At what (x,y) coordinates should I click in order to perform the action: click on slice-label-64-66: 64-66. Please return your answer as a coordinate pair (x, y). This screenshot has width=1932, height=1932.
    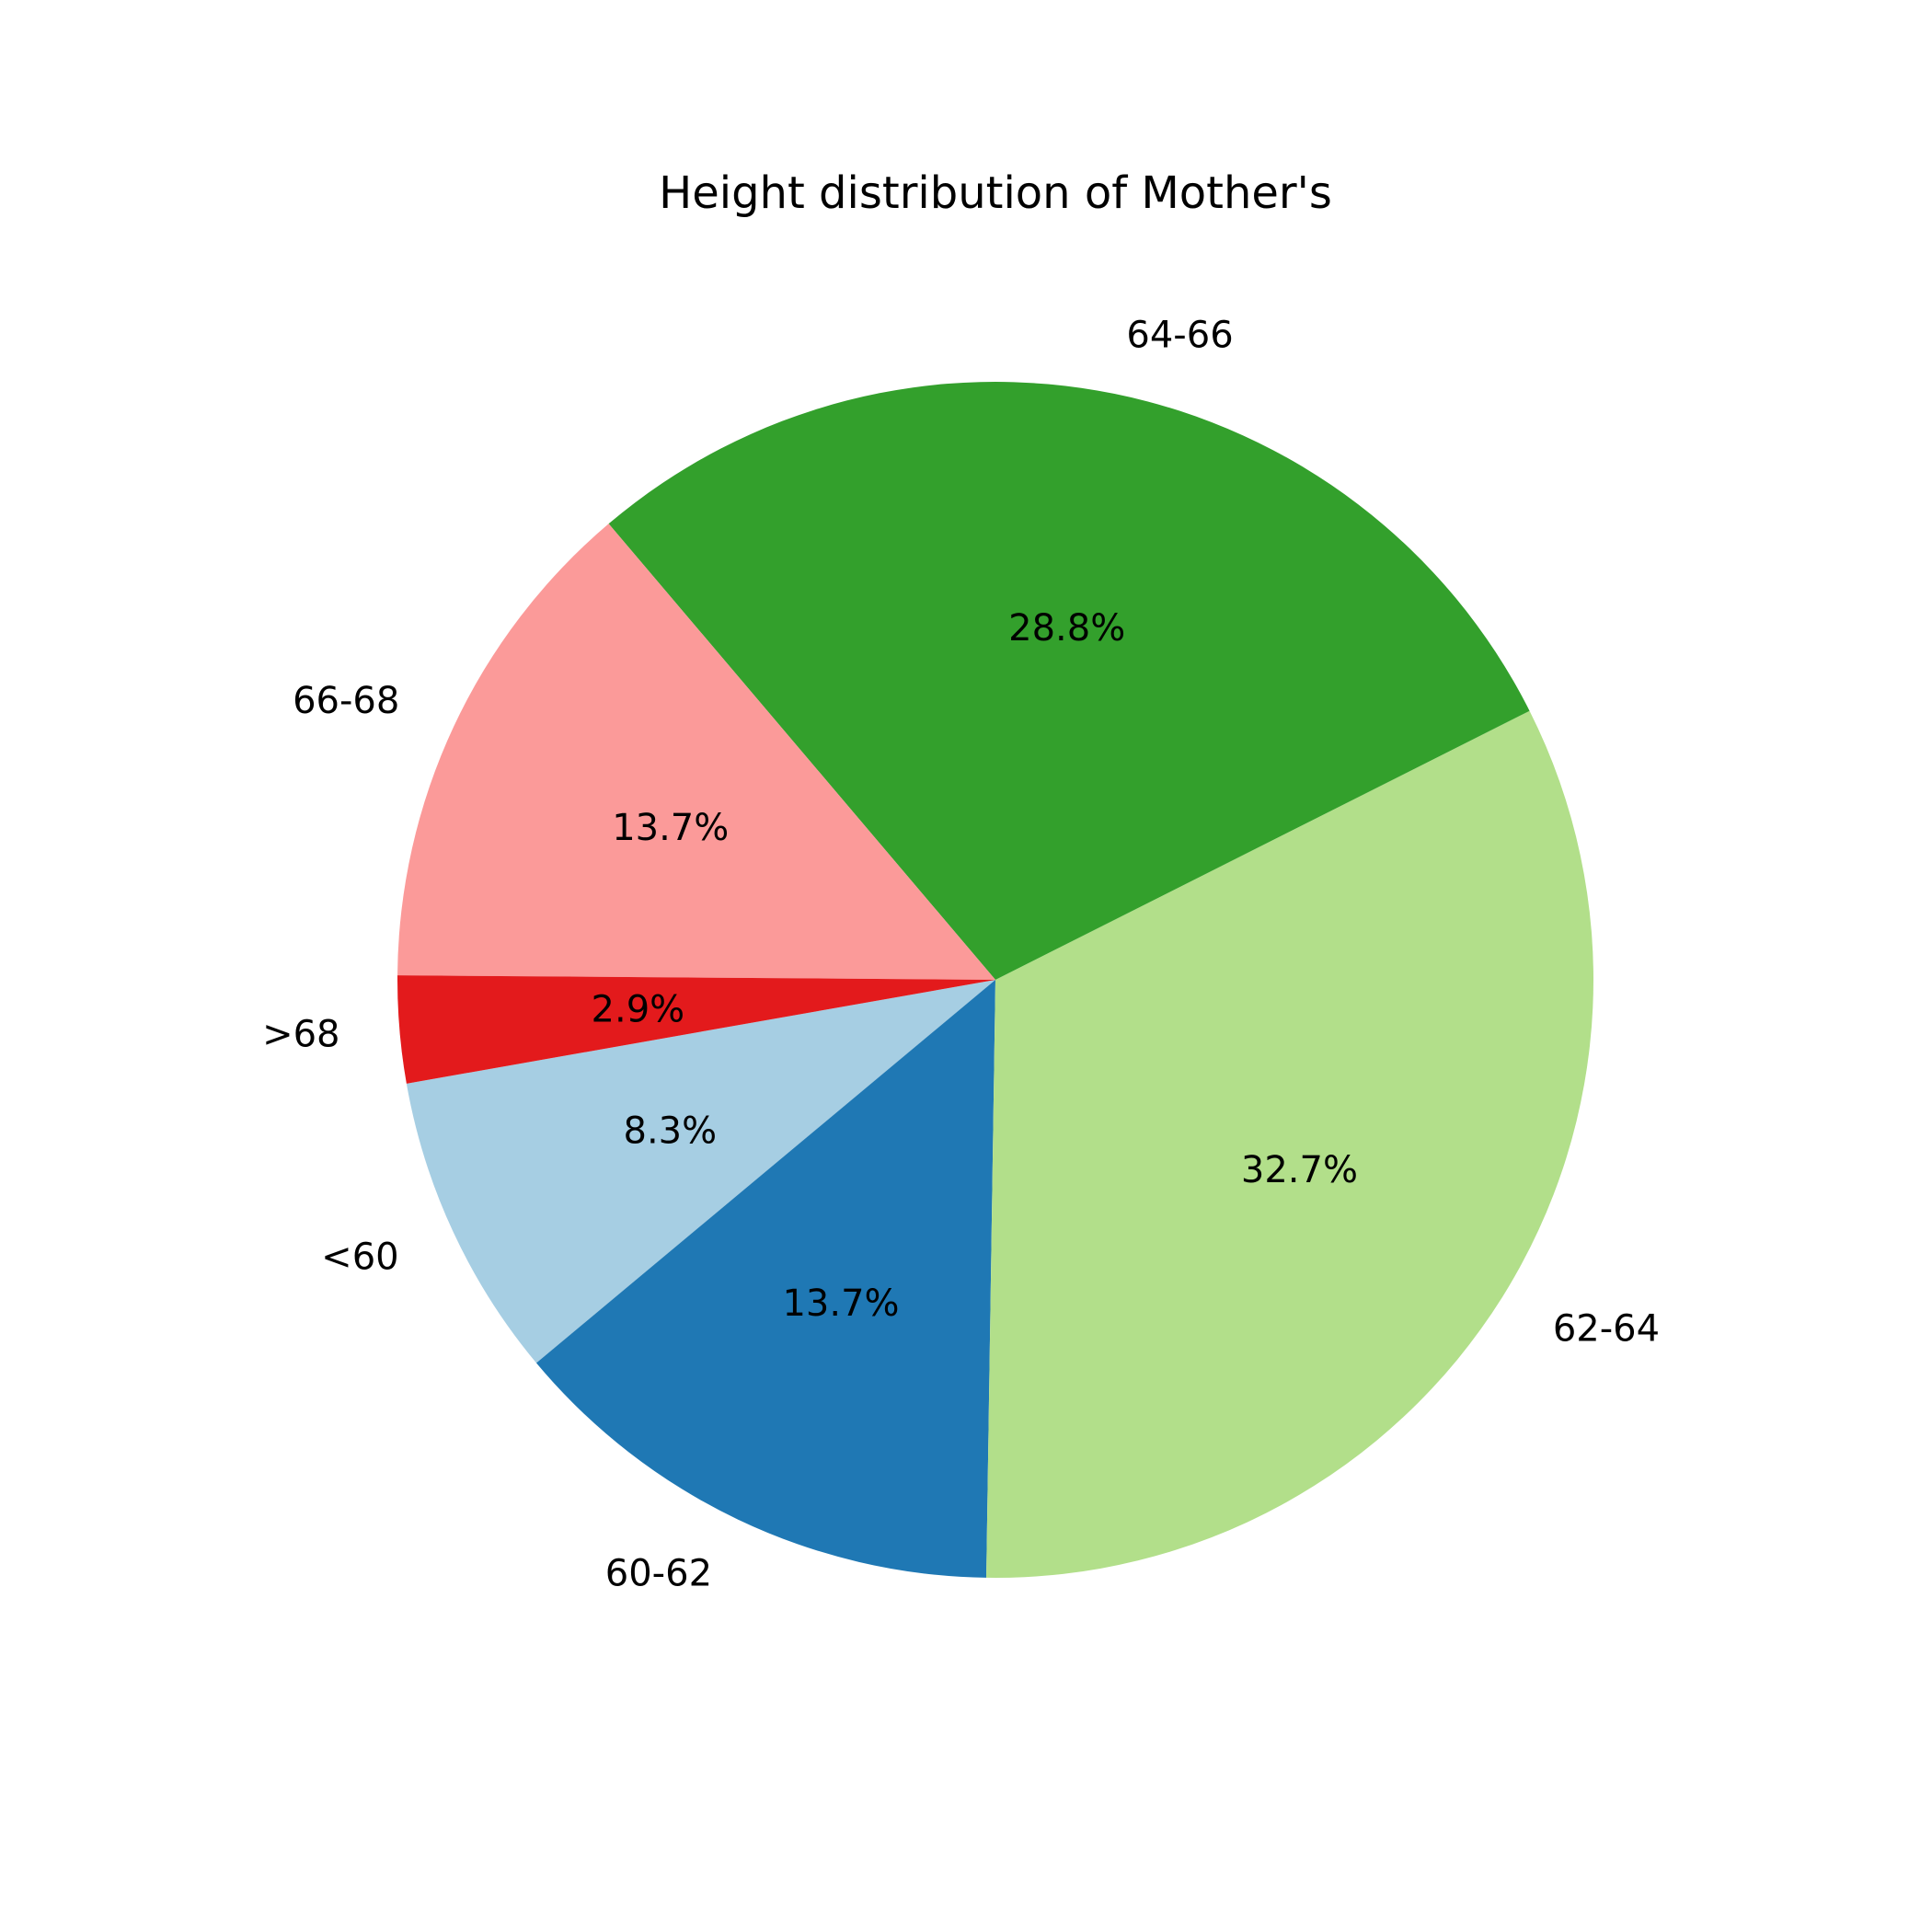
    Looking at the image, I should click on (1179, 335).